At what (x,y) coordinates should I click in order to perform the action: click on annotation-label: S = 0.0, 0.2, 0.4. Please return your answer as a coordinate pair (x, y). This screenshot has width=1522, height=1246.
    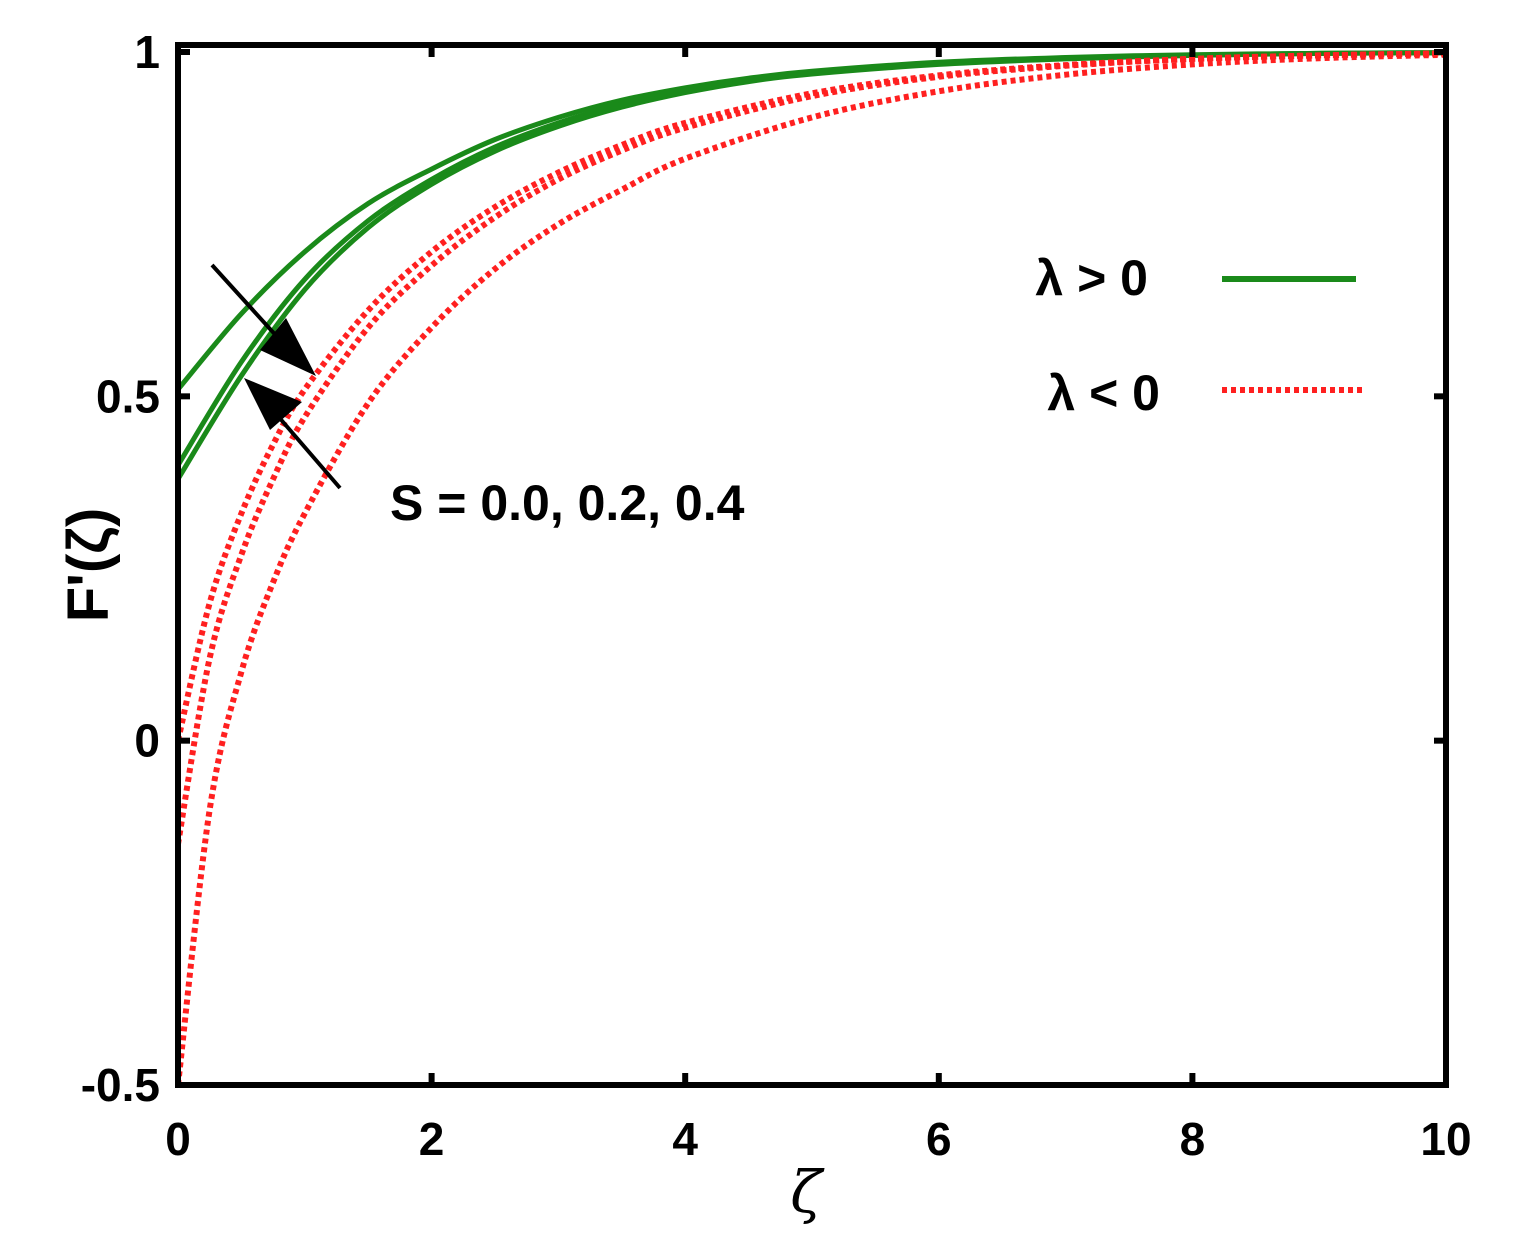
    Looking at the image, I should click on (567, 503).